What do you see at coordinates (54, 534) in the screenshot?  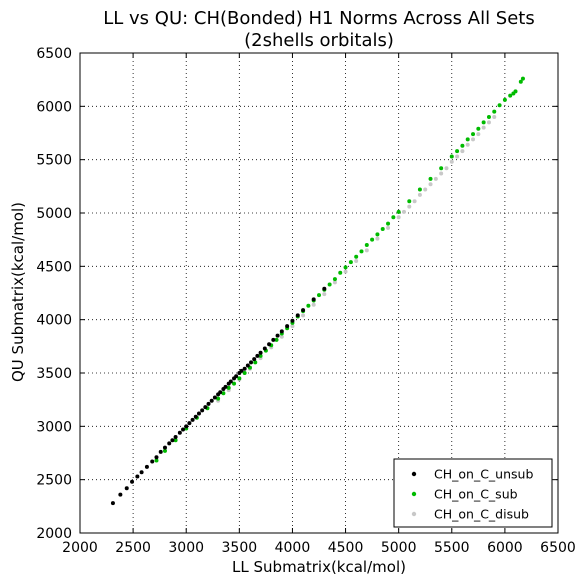 I see `y-tick-label: 2000` at bounding box center [54, 534].